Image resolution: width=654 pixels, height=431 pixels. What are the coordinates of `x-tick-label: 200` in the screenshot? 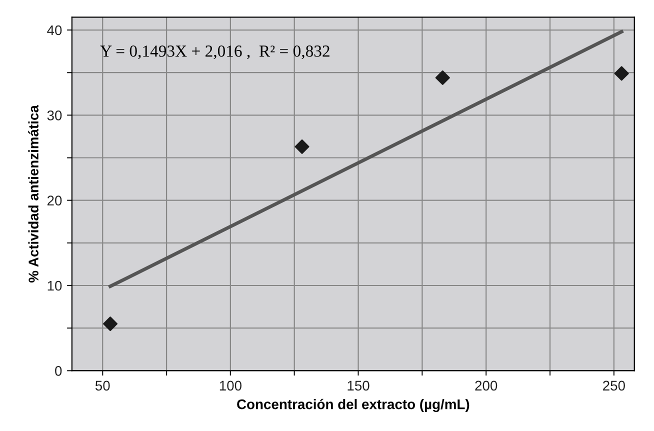 It's located at (486, 385).